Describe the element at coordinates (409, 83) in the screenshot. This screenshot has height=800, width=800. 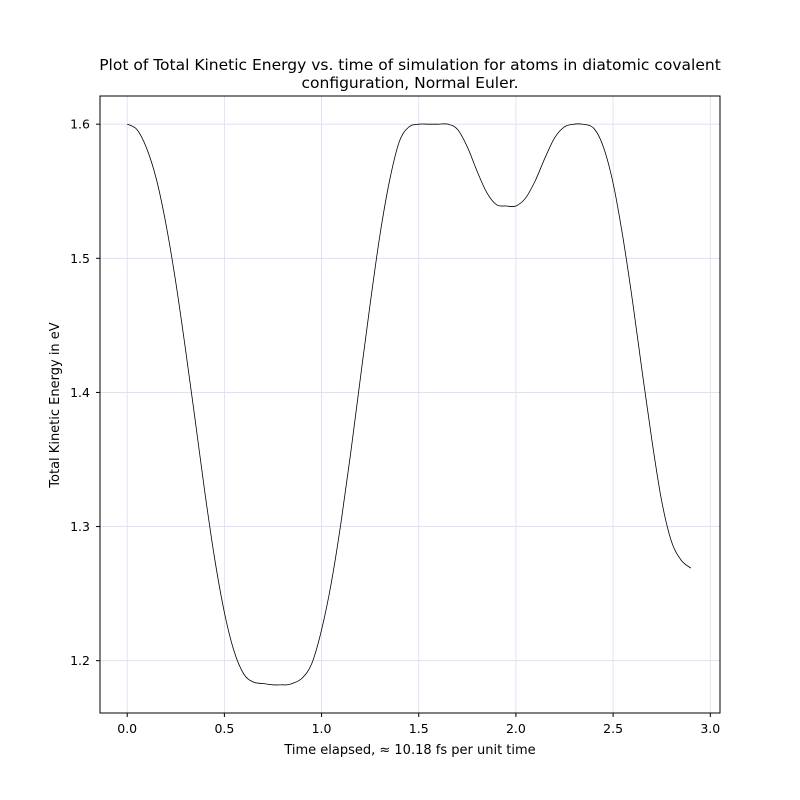
I see `chart-title-line-2: configuration, Normal Euler.` at that location.